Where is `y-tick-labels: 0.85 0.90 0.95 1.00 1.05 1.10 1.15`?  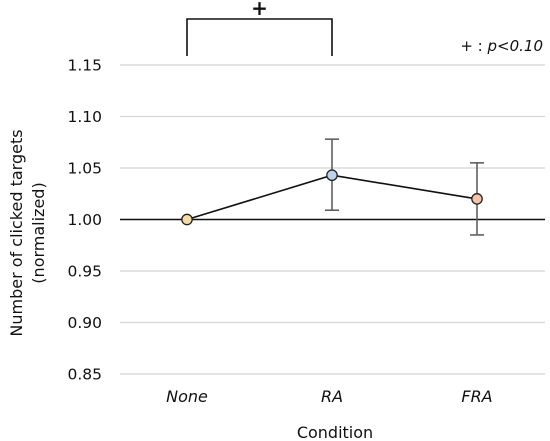
y-tick-labels: 0.85 0.90 0.95 1.00 1.05 1.10 1.15 is located at coordinates (84, 220).